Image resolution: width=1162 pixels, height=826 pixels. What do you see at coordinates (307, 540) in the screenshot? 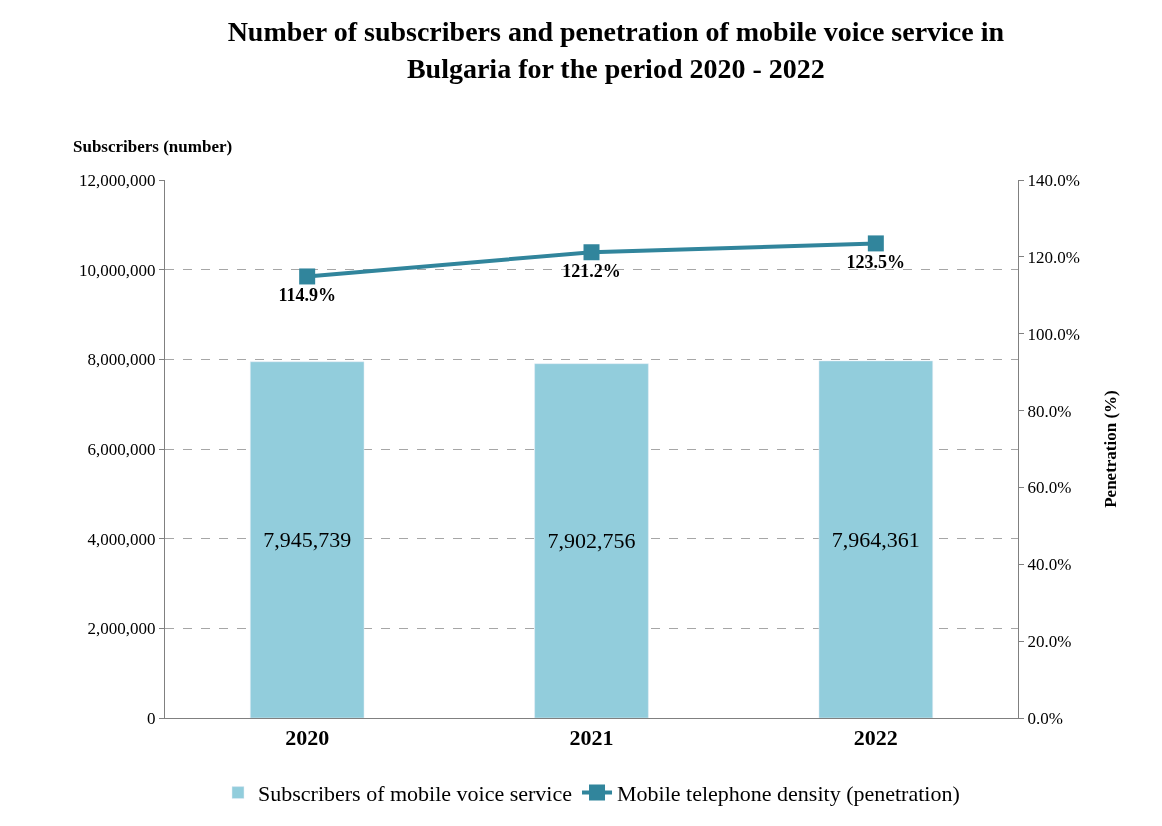
I see `data-label: 7,945,739` at bounding box center [307, 540].